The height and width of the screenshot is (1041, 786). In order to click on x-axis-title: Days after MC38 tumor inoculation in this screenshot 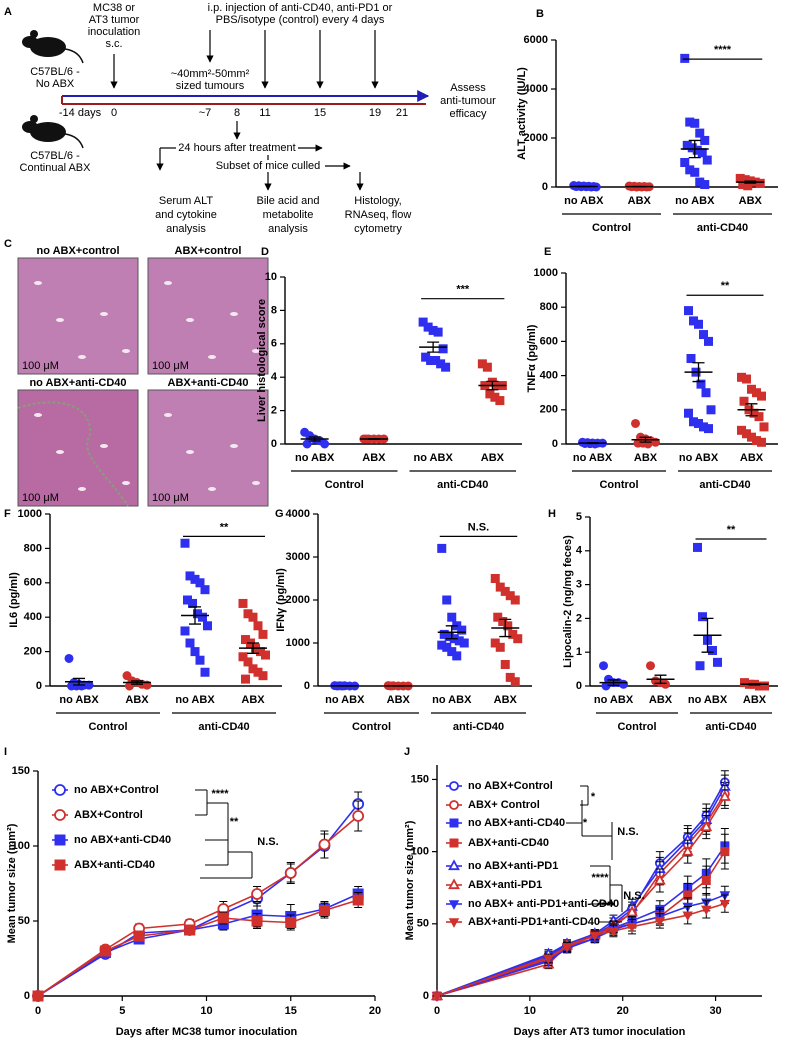, I will do `click(207, 1032)`.